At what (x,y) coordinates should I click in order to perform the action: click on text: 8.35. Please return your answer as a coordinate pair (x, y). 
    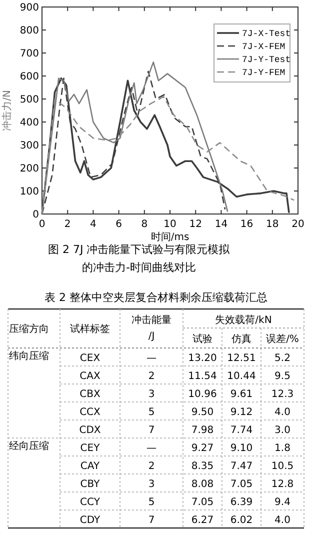
    Looking at the image, I should click on (202, 466).